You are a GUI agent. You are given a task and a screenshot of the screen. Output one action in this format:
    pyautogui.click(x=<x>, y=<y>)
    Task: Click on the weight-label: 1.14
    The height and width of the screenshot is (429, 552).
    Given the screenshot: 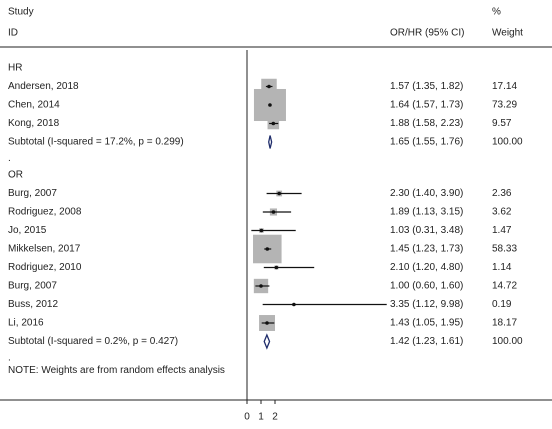 What is the action you would take?
    pyautogui.click(x=502, y=267)
    